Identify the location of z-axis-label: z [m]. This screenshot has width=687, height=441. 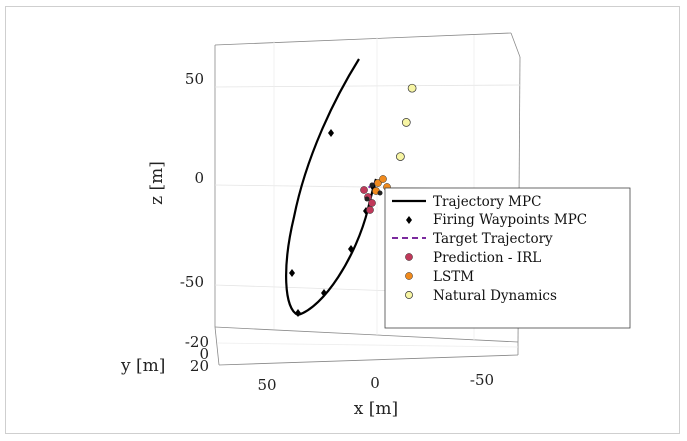
(157, 183).